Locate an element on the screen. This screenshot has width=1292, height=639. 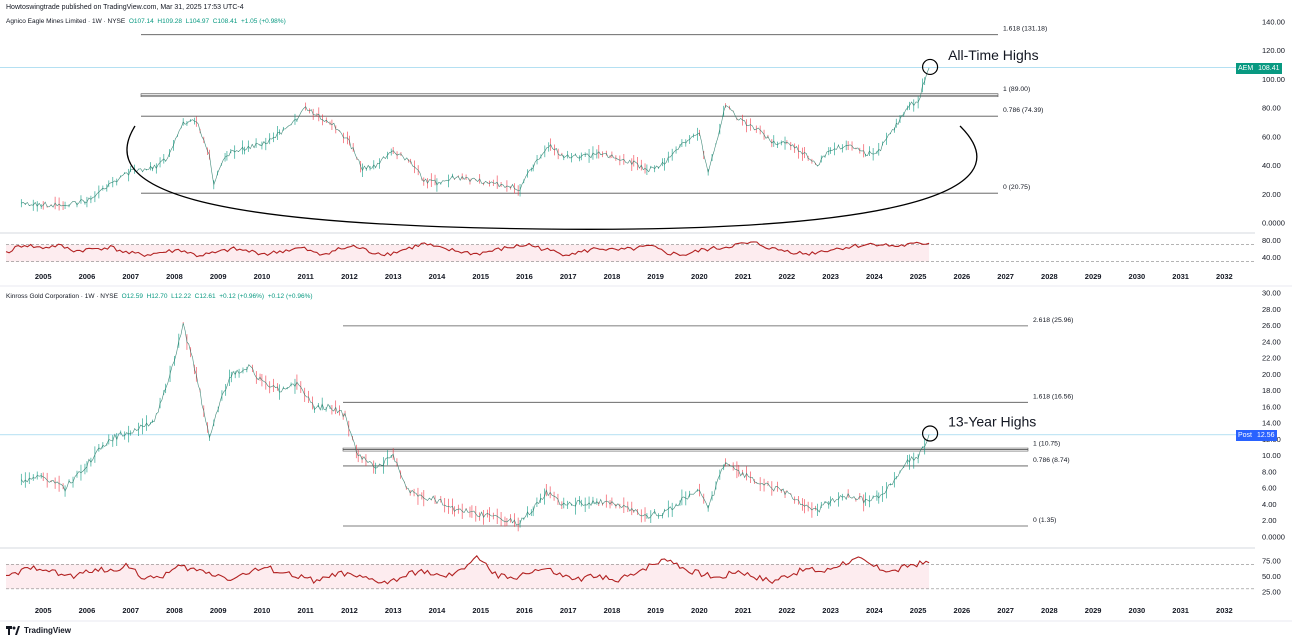
fib-level-label: 0.786 (74.39) is located at coordinates (1023, 110).